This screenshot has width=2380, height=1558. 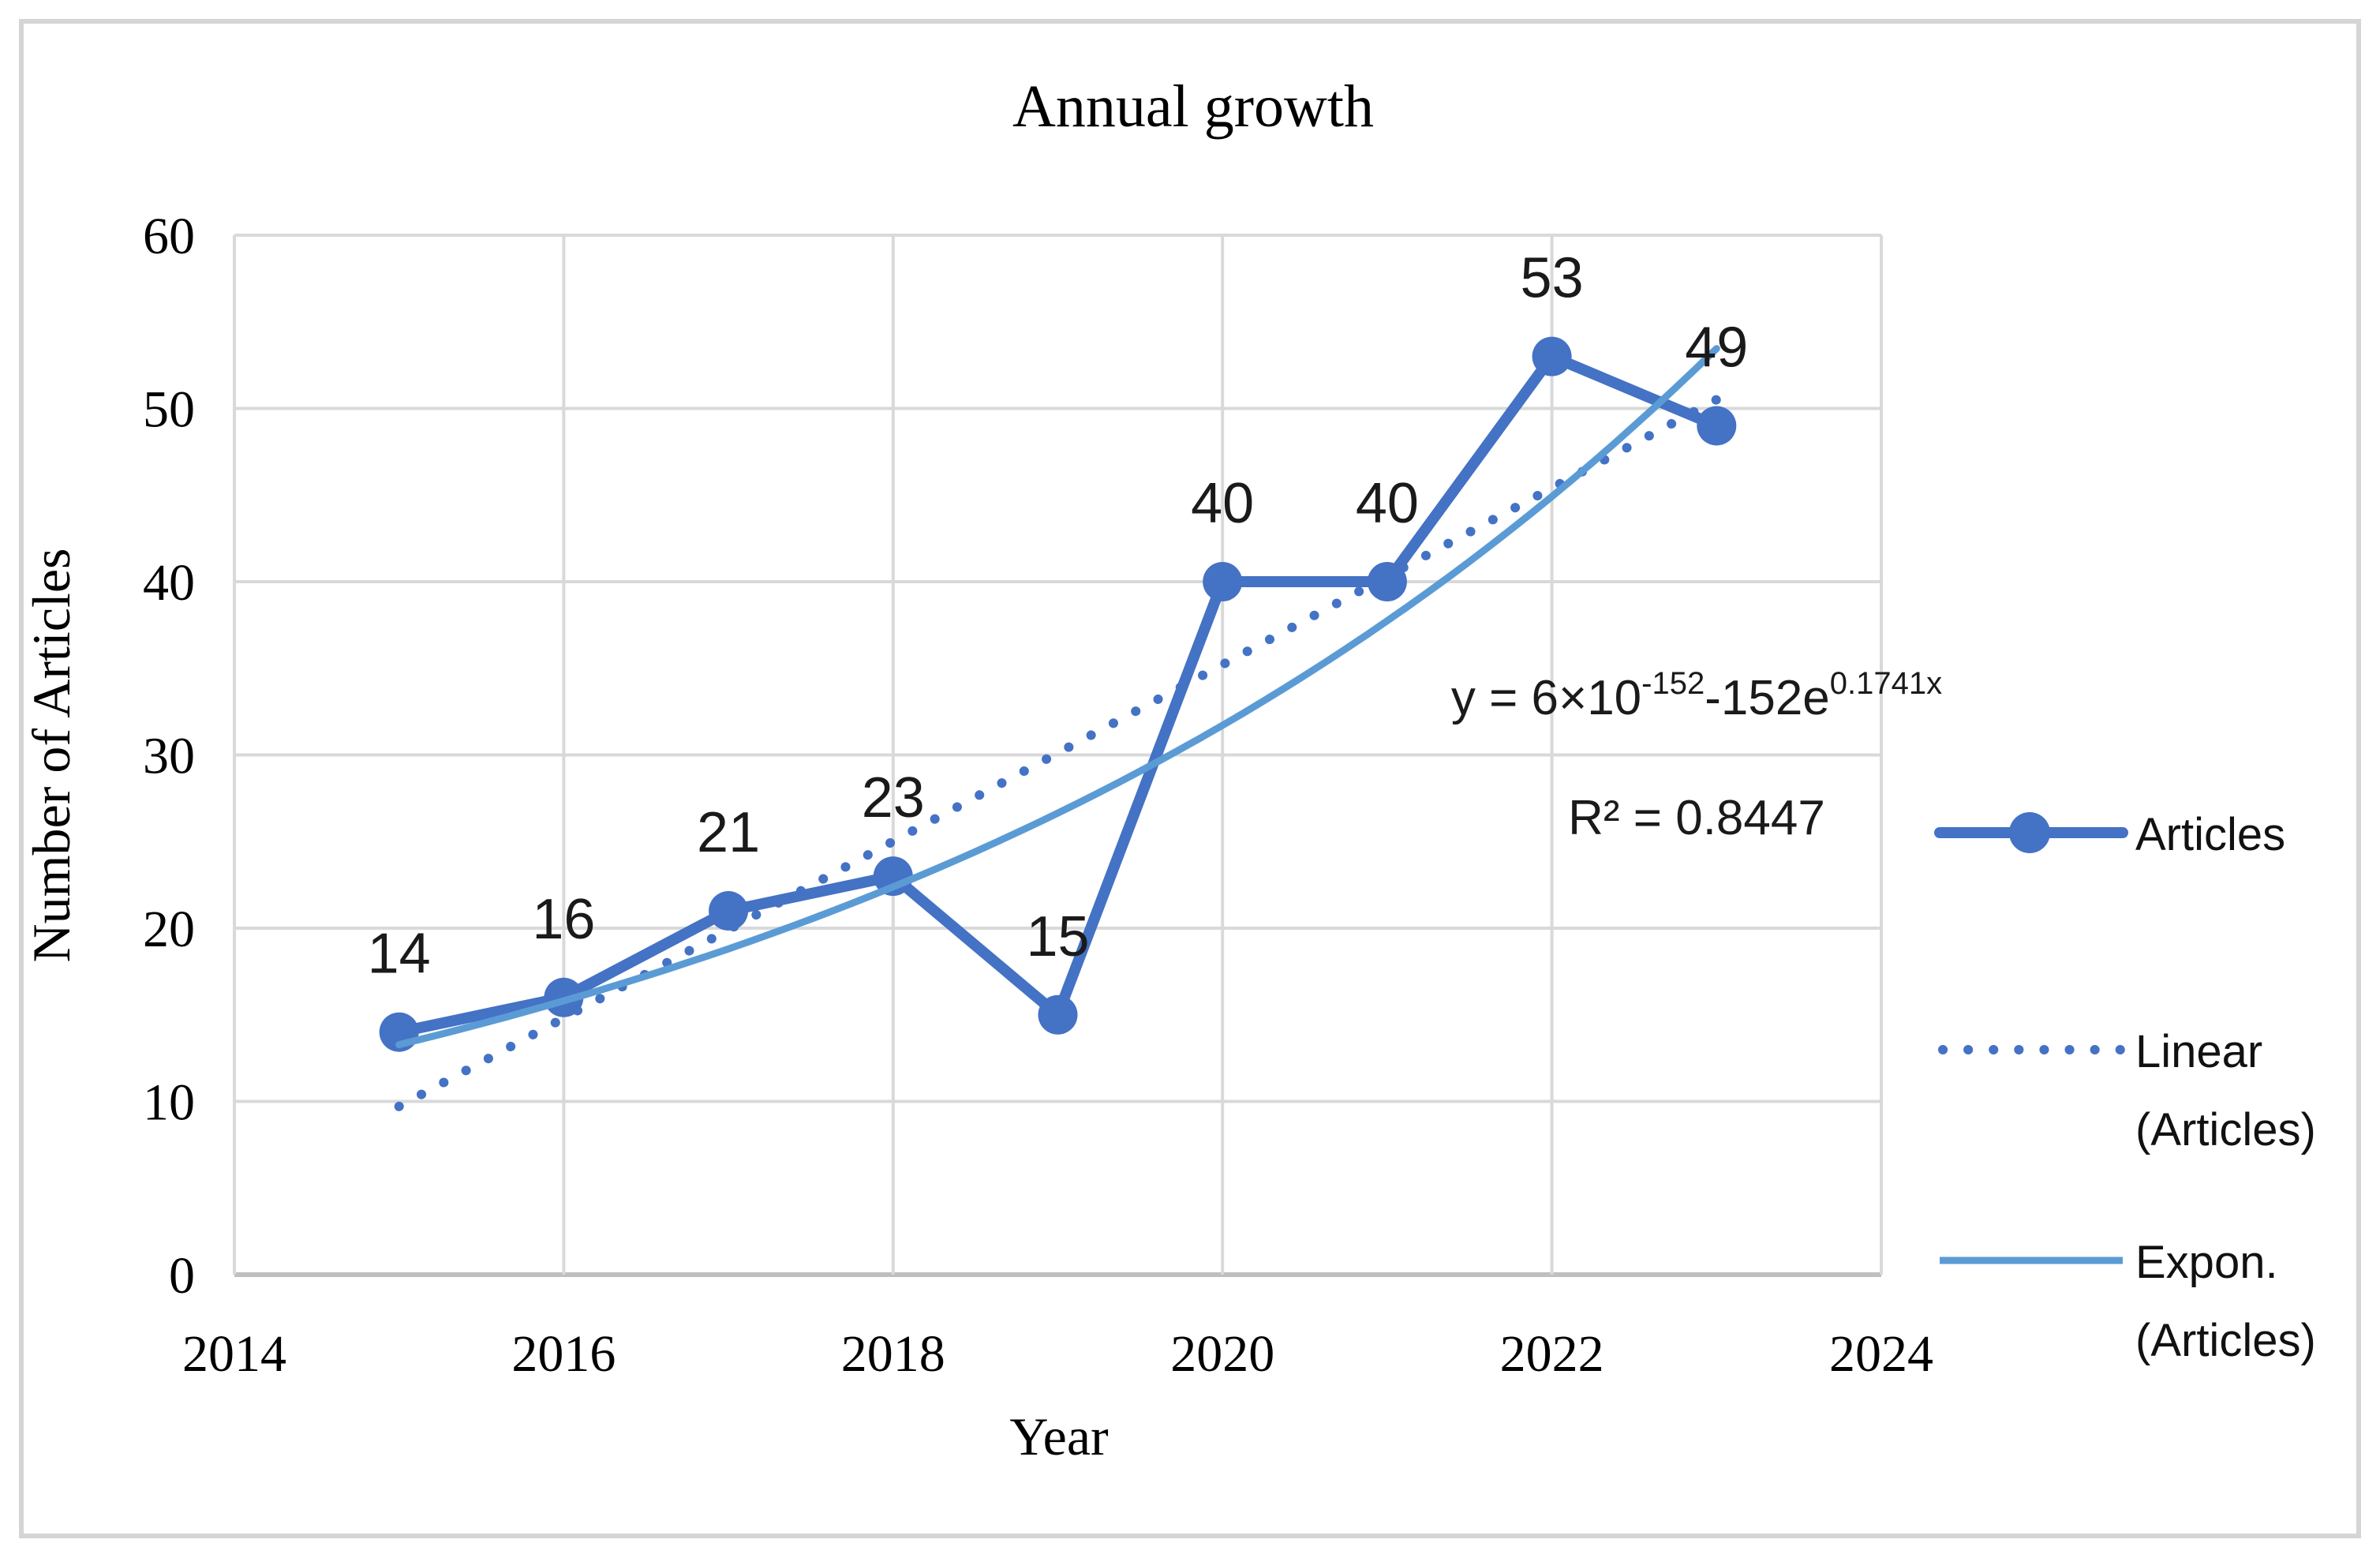 I want to click on data-label: 49, so click(x=1716, y=348).